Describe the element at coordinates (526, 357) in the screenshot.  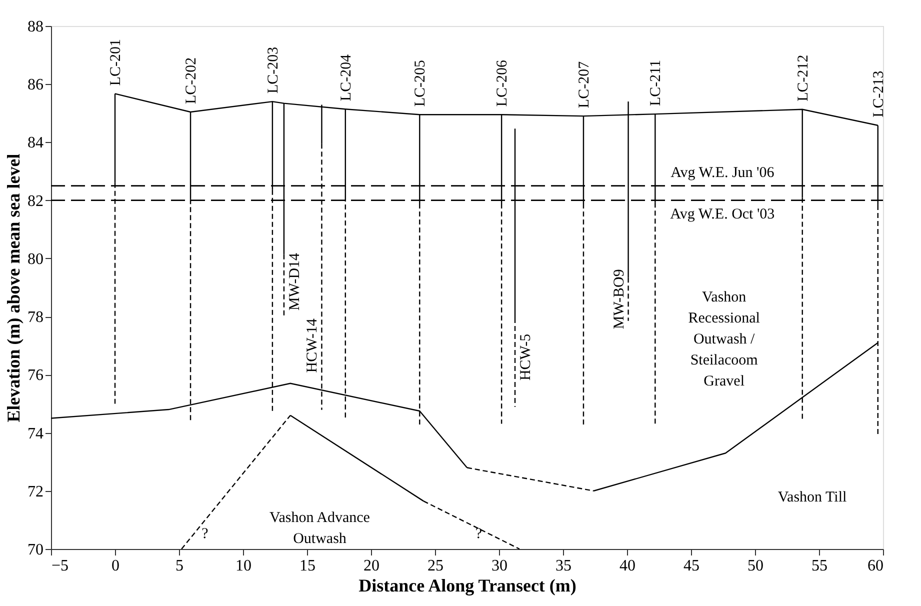
I see `annotation: HCW-5` at that location.